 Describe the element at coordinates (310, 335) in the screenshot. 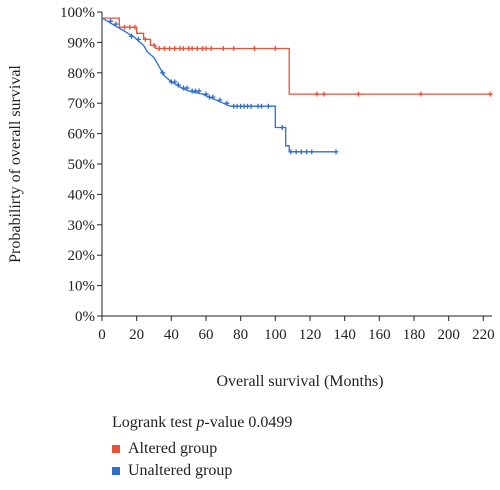

I see `x-tick-label: 120` at that location.